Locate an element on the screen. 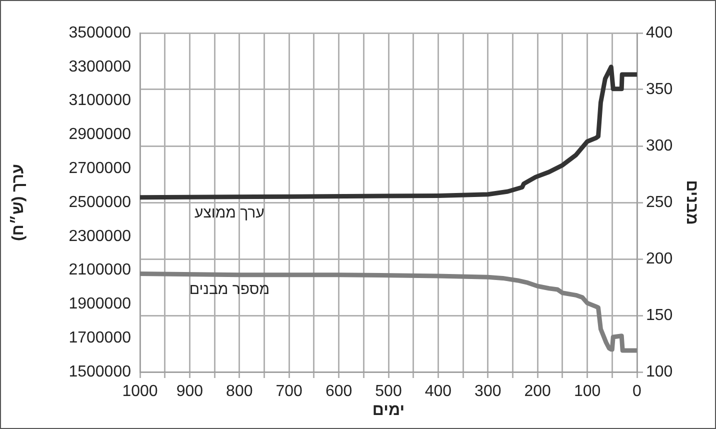  x-tick-label: 800 is located at coordinates (239, 391).